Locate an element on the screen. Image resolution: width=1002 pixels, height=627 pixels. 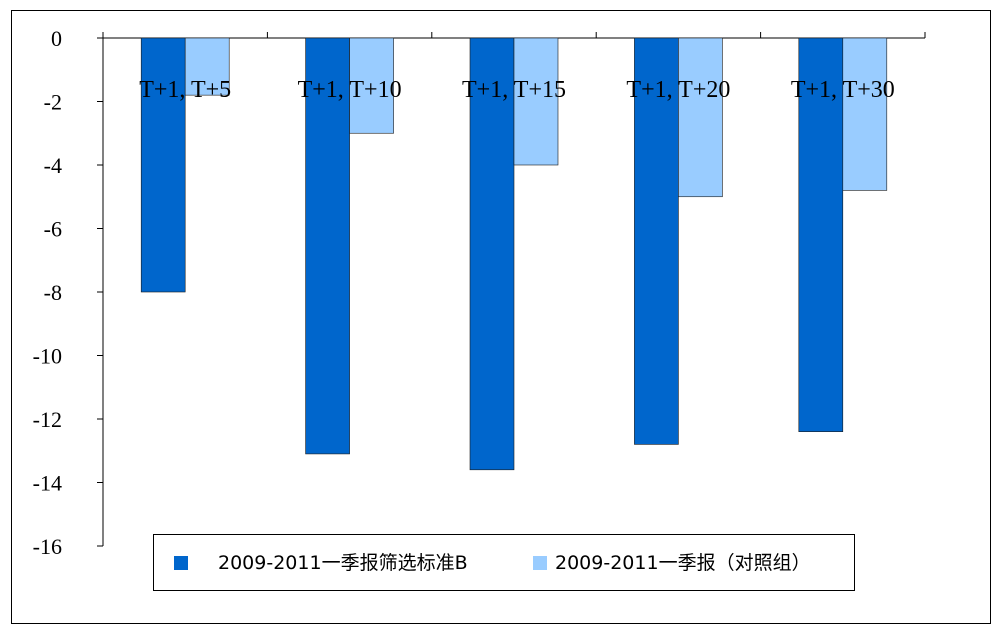
category-label: T+1, T+20 is located at coordinates (678, 90).